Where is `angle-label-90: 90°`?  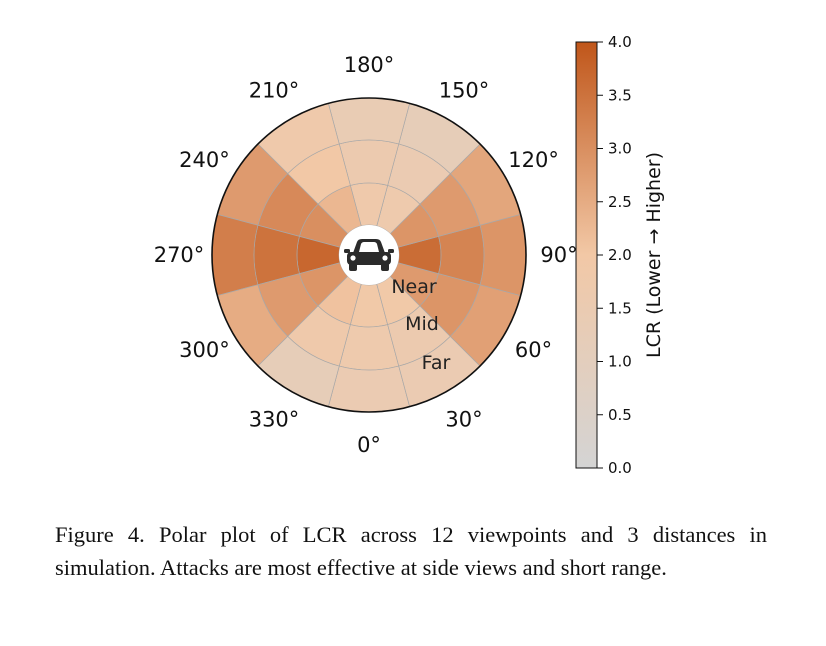
angle-label-90: 90° is located at coordinates (558, 255).